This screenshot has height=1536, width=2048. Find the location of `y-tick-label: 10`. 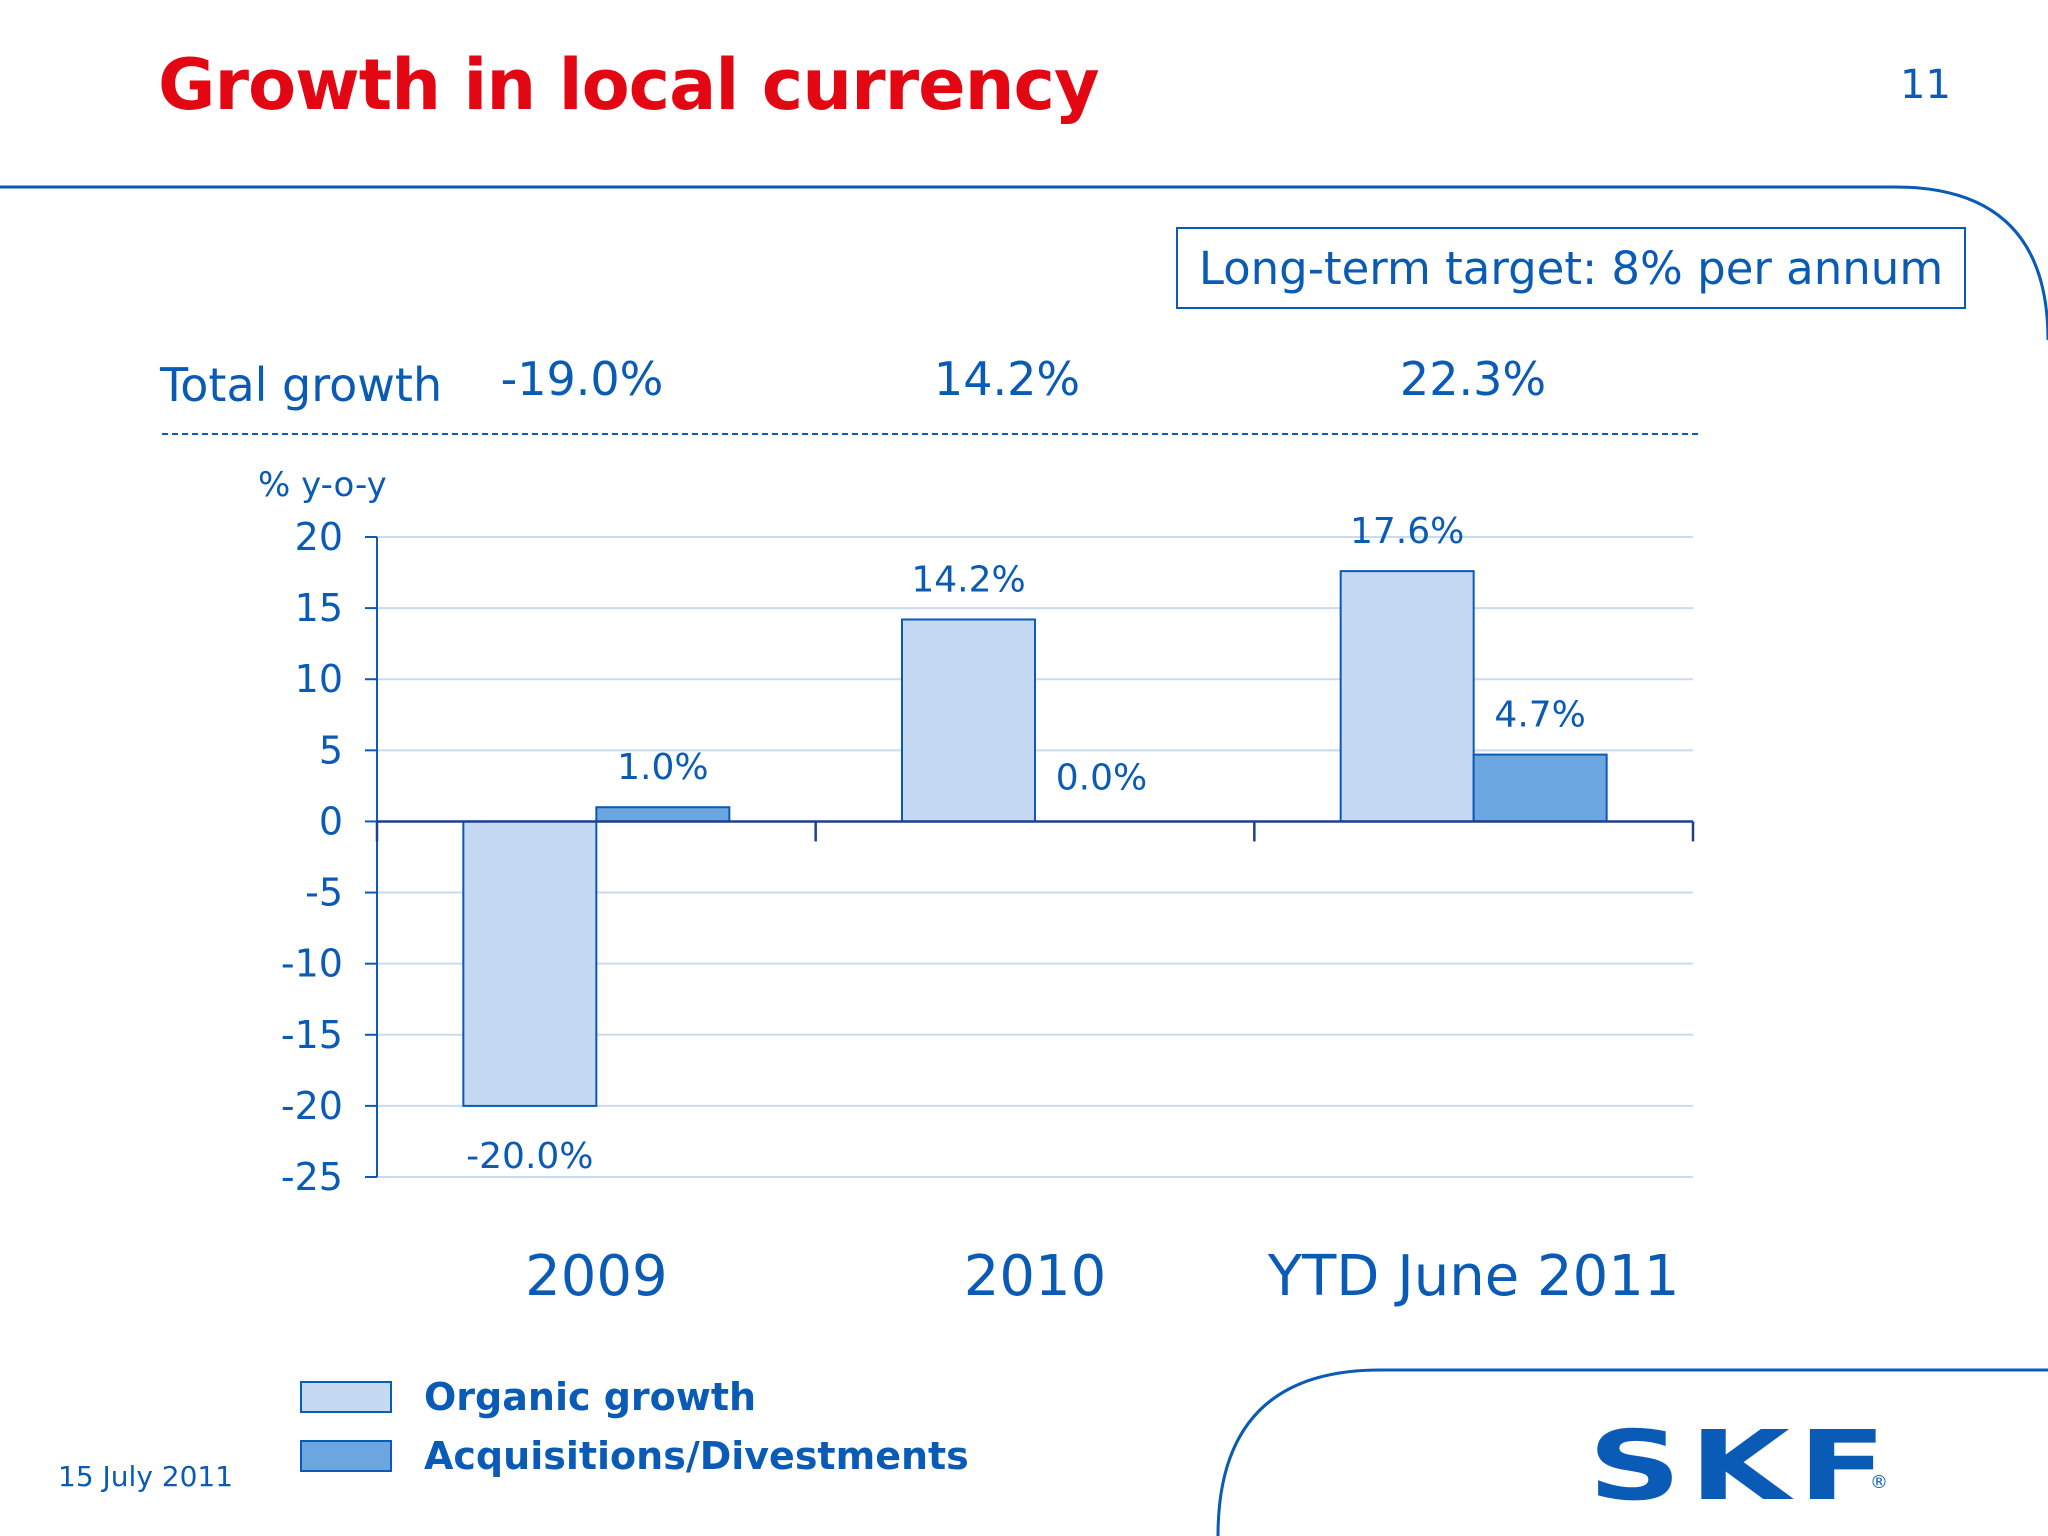

y-tick-label: 10 is located at coordinates (319, 679).